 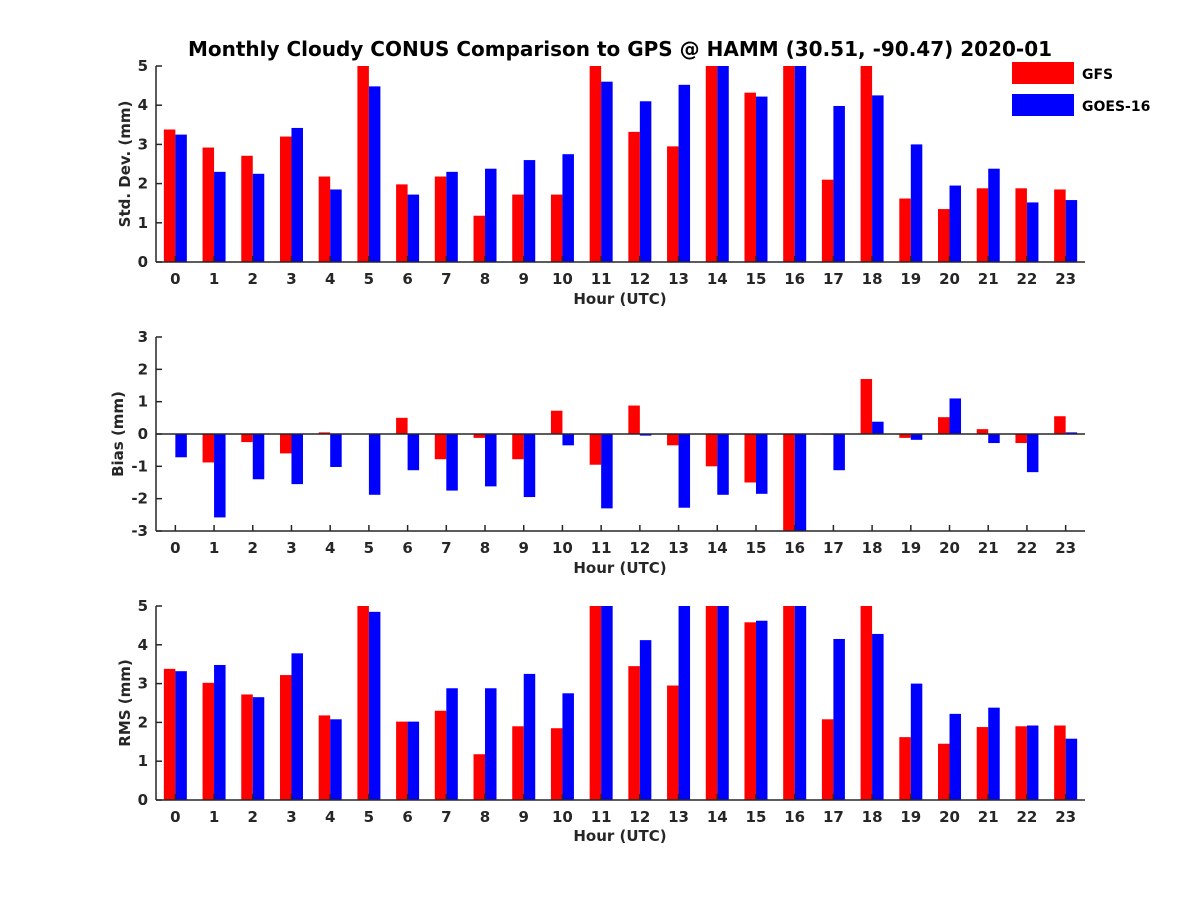 What do you see at coordinates (214, 817) in the screenshot?
I see `rms-xtick-label: 1` at bounding box center [214, 817].